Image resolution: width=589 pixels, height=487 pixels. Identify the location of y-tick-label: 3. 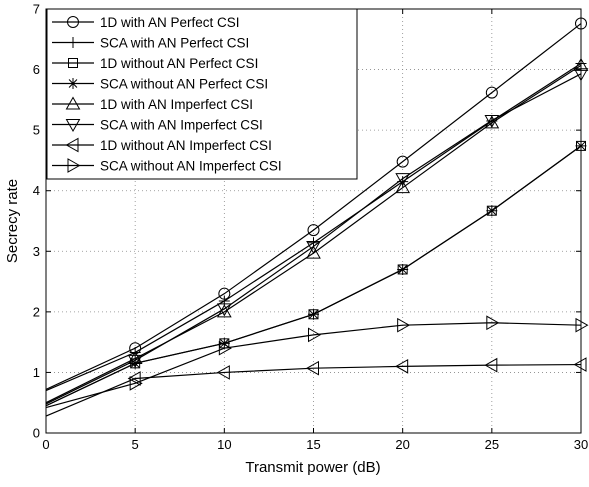
(36, 251).